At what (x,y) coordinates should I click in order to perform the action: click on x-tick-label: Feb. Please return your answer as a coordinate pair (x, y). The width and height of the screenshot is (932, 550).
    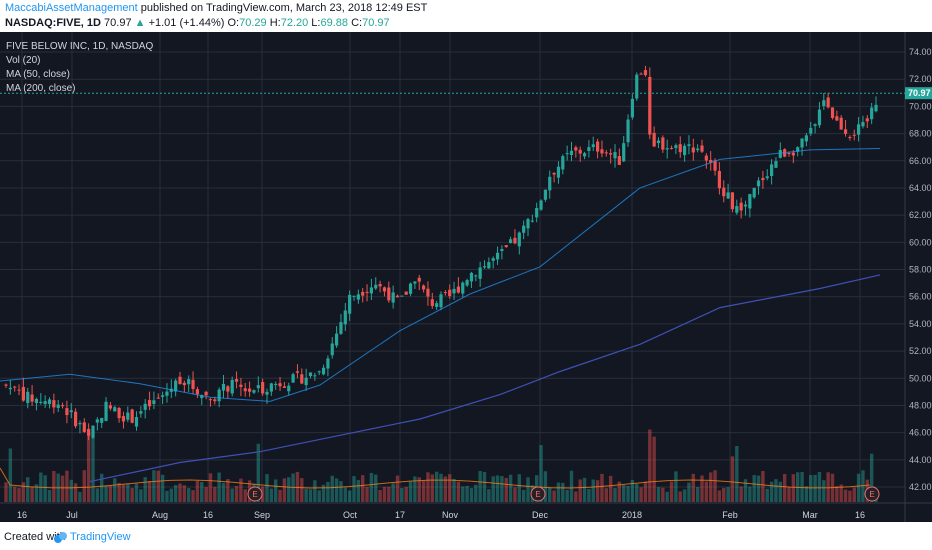
    Looking at the image, I should click on (730, 515).